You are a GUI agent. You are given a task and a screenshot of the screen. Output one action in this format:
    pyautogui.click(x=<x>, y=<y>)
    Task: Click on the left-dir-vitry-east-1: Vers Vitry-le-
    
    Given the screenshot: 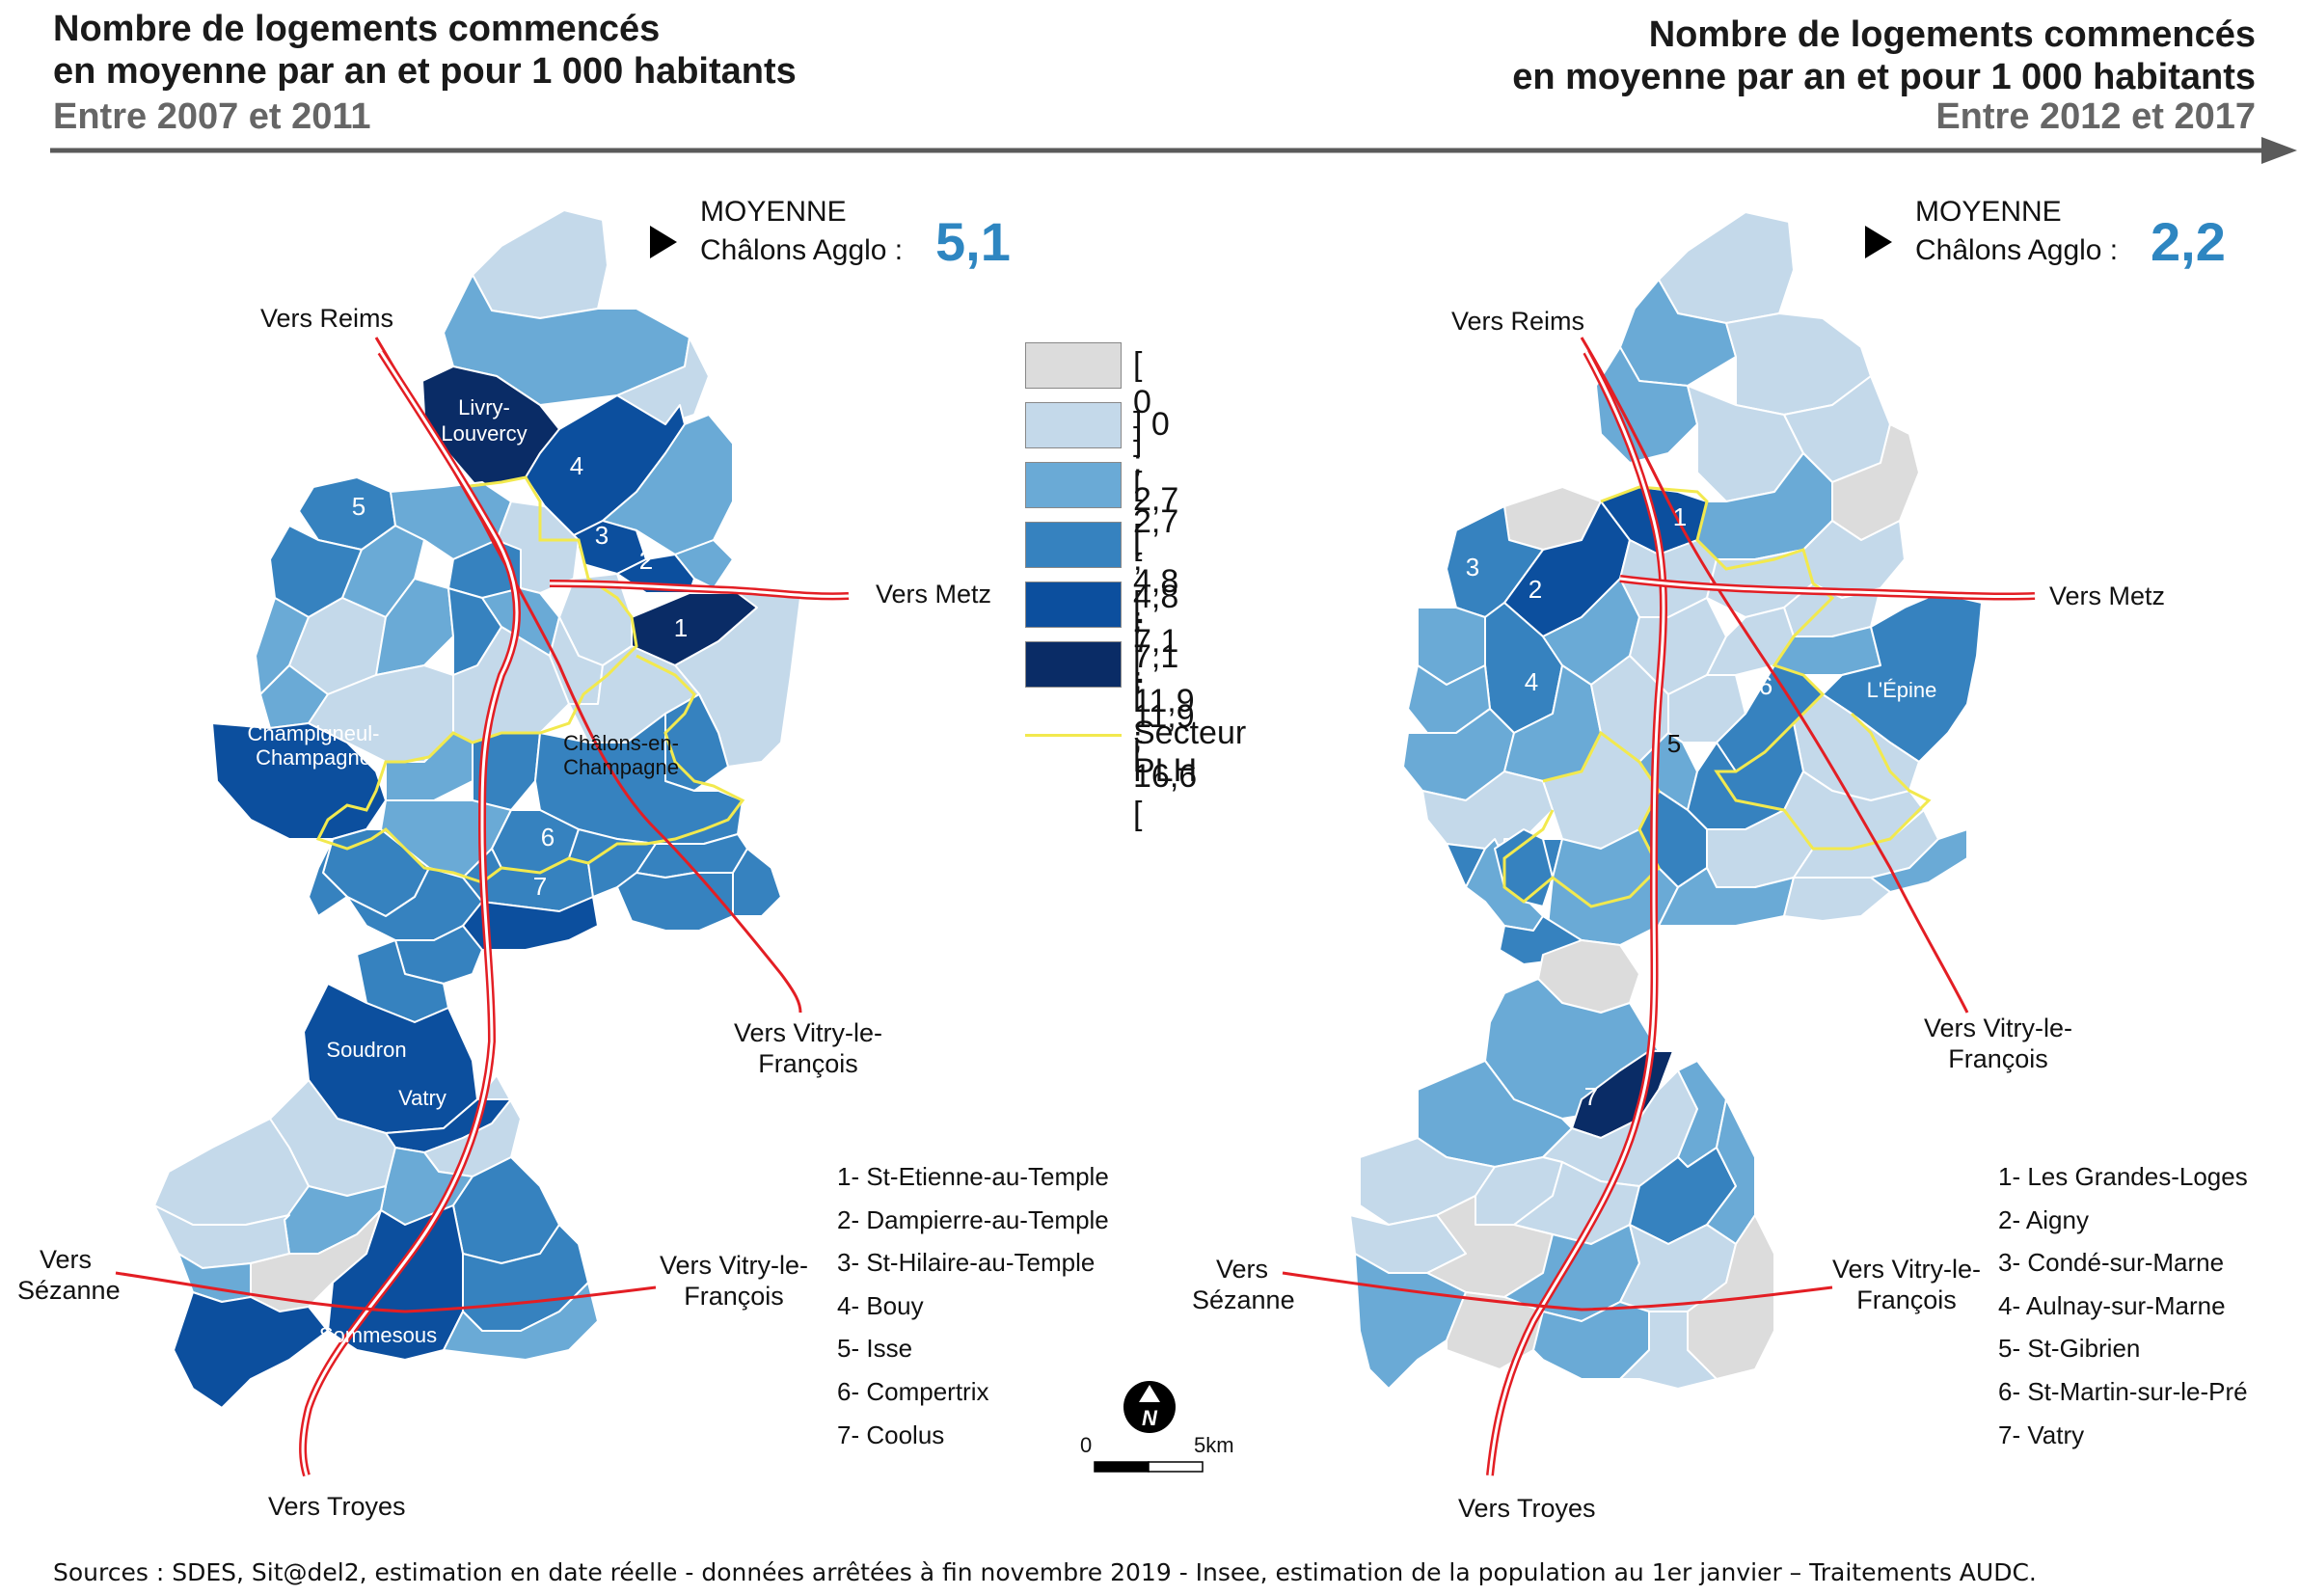 What is the action you would take?
    pyautogui.click(x=808, y=1032)
    